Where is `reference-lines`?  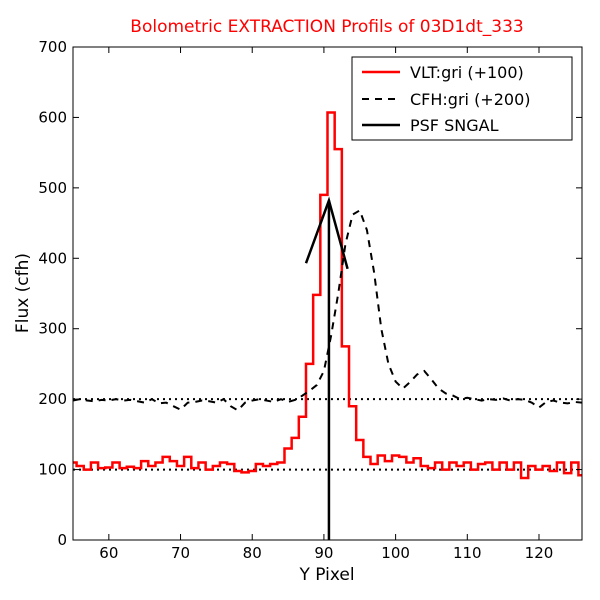
reference-lines is located at coordinates (327, 434).